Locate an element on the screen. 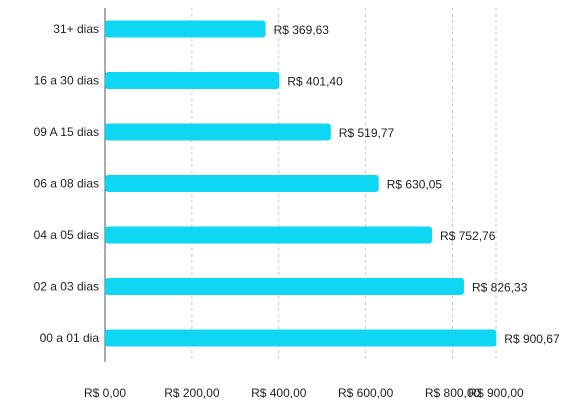 This screenshot has width=569, height=403. category-label: 31+ dias is located at coordinates (76, 29).